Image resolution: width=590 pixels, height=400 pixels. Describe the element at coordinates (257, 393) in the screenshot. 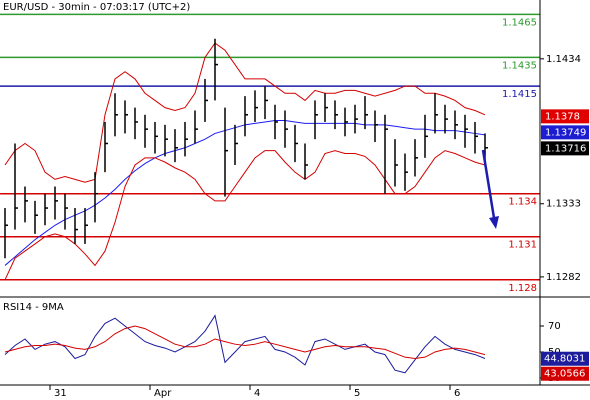

I see `x-tick-label: 4` at that location.